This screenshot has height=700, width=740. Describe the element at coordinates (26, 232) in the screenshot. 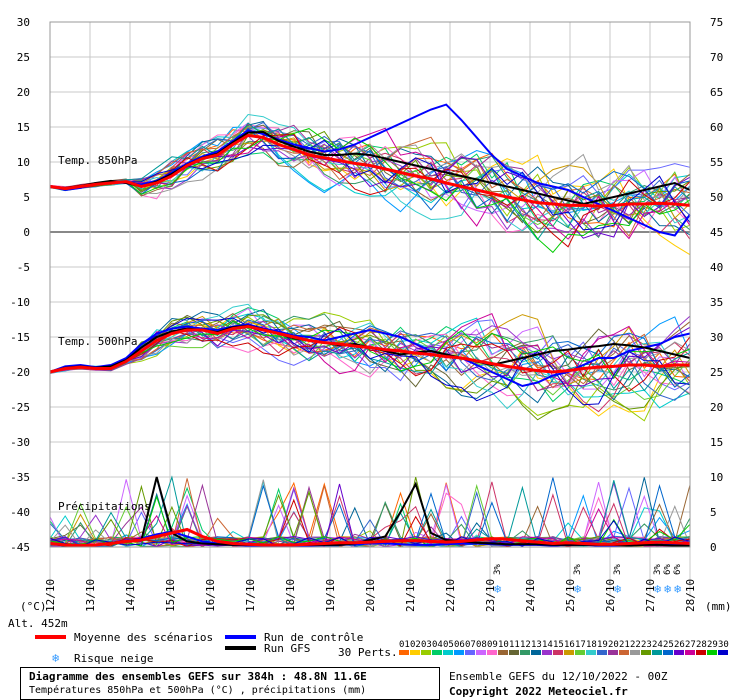

I see `y-left-tick-label: 0` at that location.